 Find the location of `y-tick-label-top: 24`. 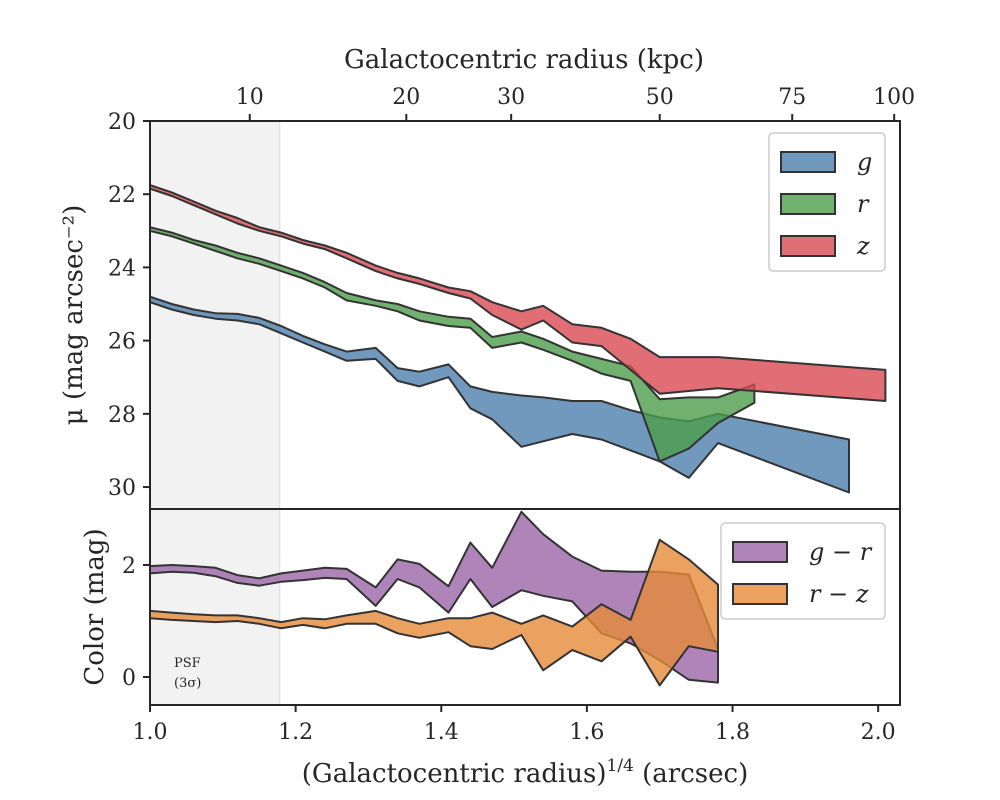

y-tick-label-top: 24 is located at coordinates (122, 268).